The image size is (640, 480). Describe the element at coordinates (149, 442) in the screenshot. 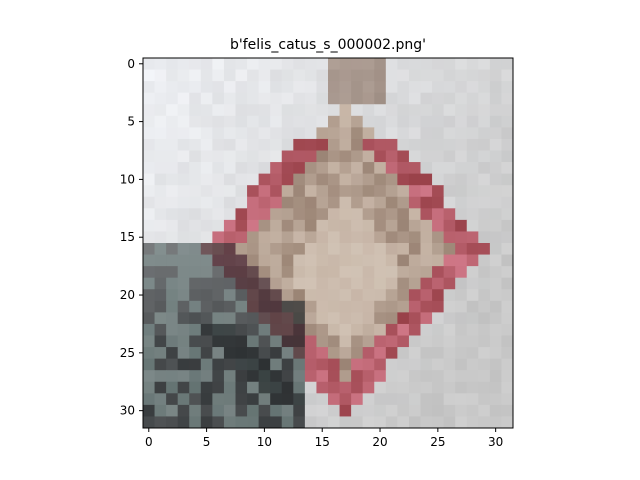

I see `x-tick-label: 0` at that location.